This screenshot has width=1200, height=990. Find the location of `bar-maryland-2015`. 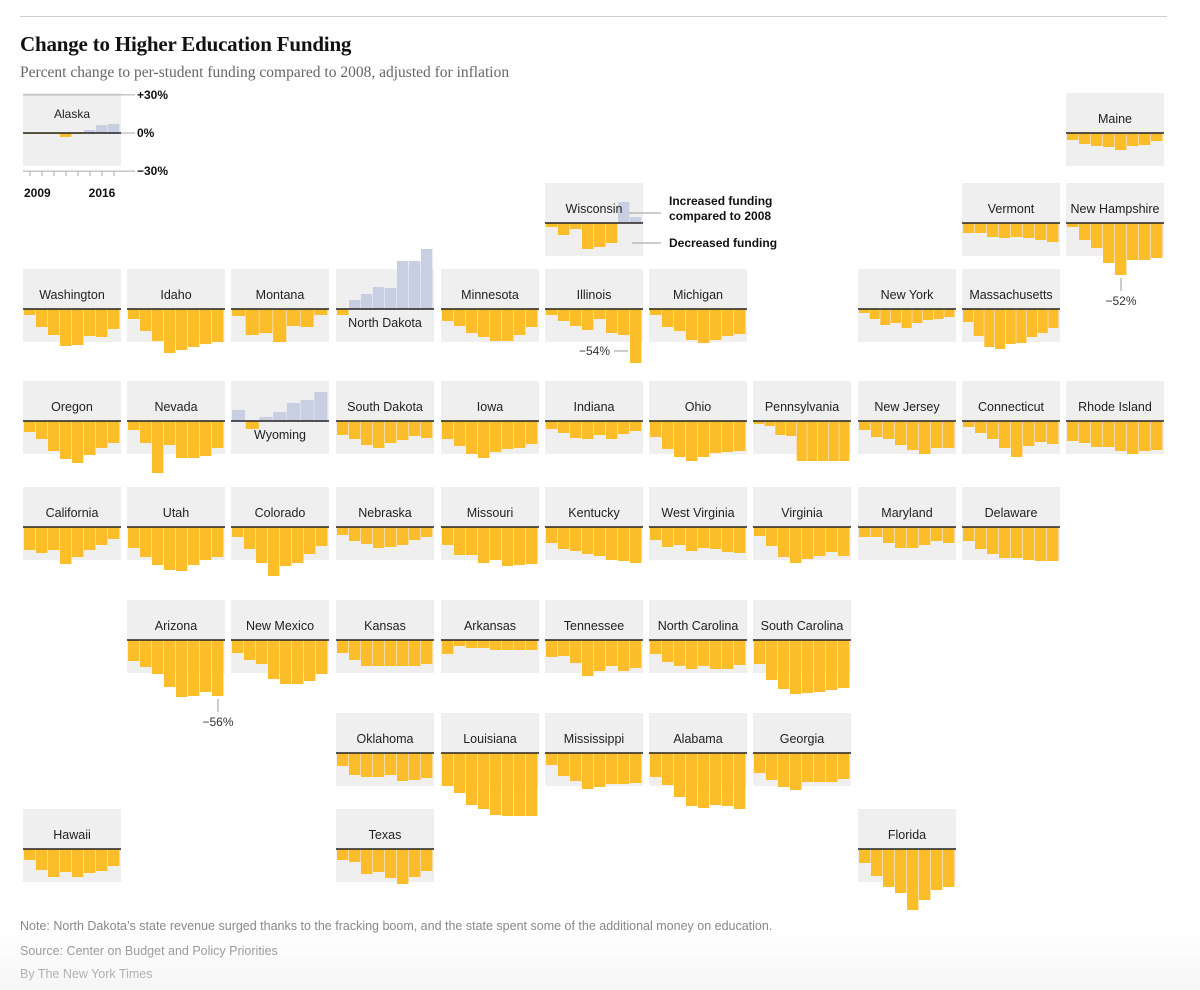

bar-maryland-2015 is located at coordinates (937, 534).